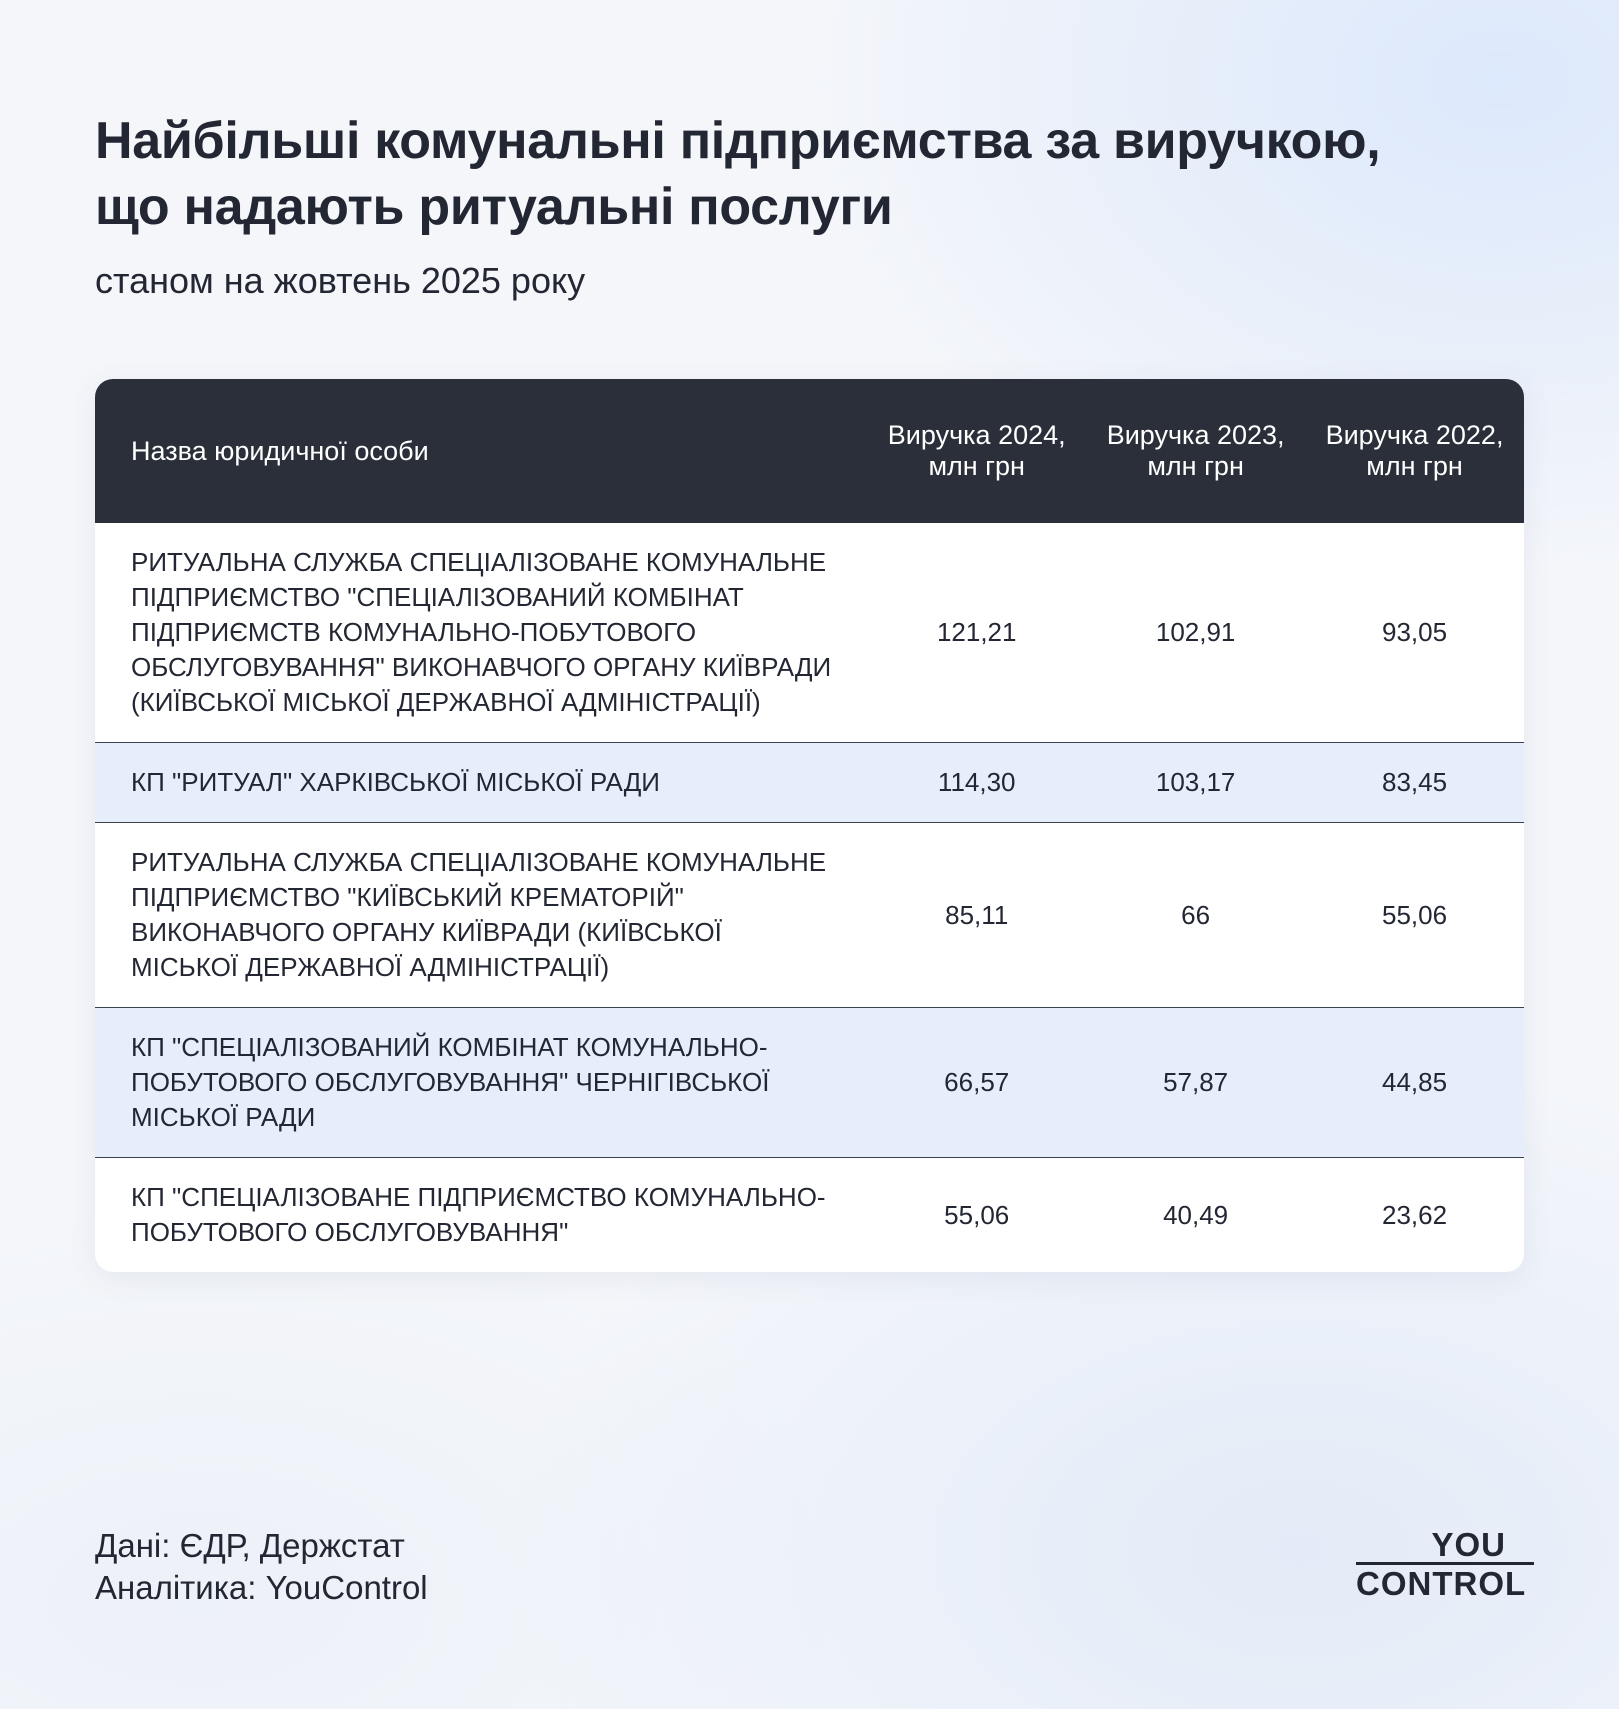  What do you see at coordinates (977, 782) in the screenshot?
I see `revenue-cell: 114,30` at bounding box center [977, 782].